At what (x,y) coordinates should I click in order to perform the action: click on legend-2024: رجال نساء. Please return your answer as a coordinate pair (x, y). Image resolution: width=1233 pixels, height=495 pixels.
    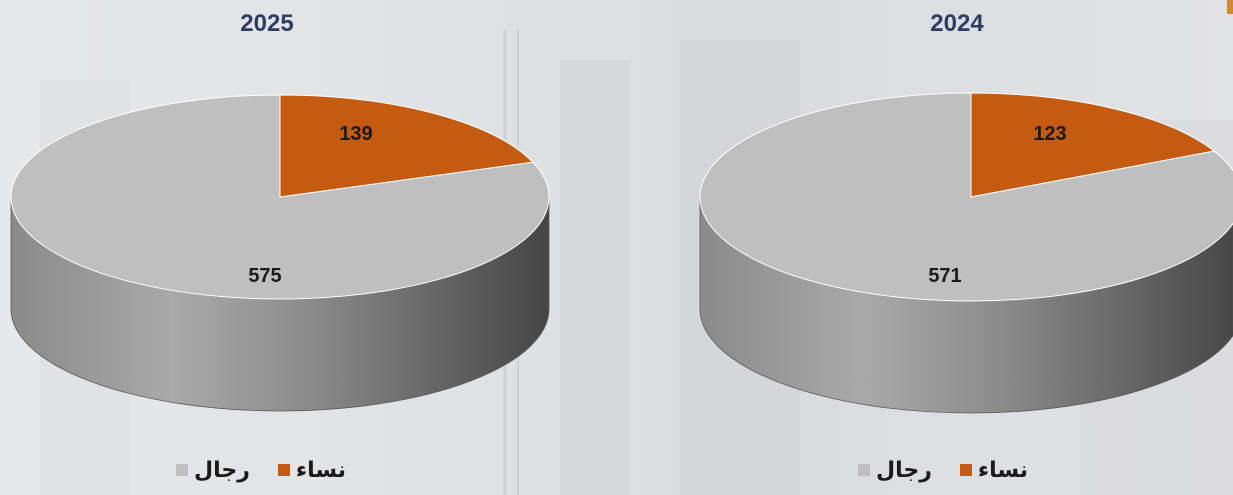
    Looking at the image, I should click on (943, 470).